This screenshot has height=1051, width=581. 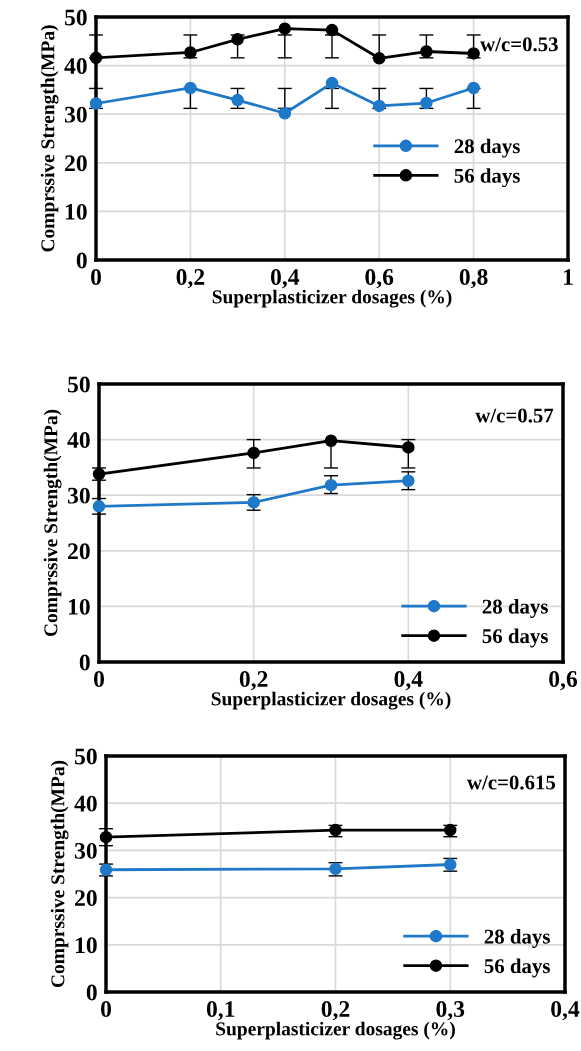 I want to click on x-tick-label: 1, so click(x=568, y=277).